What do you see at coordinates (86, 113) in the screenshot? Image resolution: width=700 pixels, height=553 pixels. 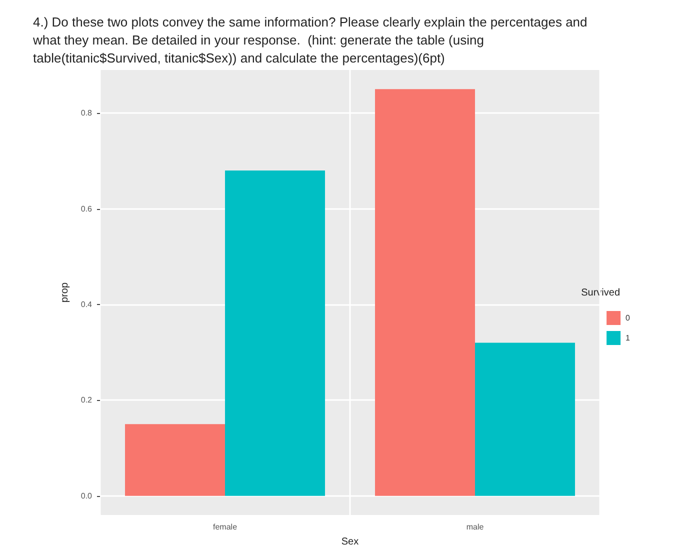 I see `y-tick-label: 0.8` at bounding box center [86, 113].